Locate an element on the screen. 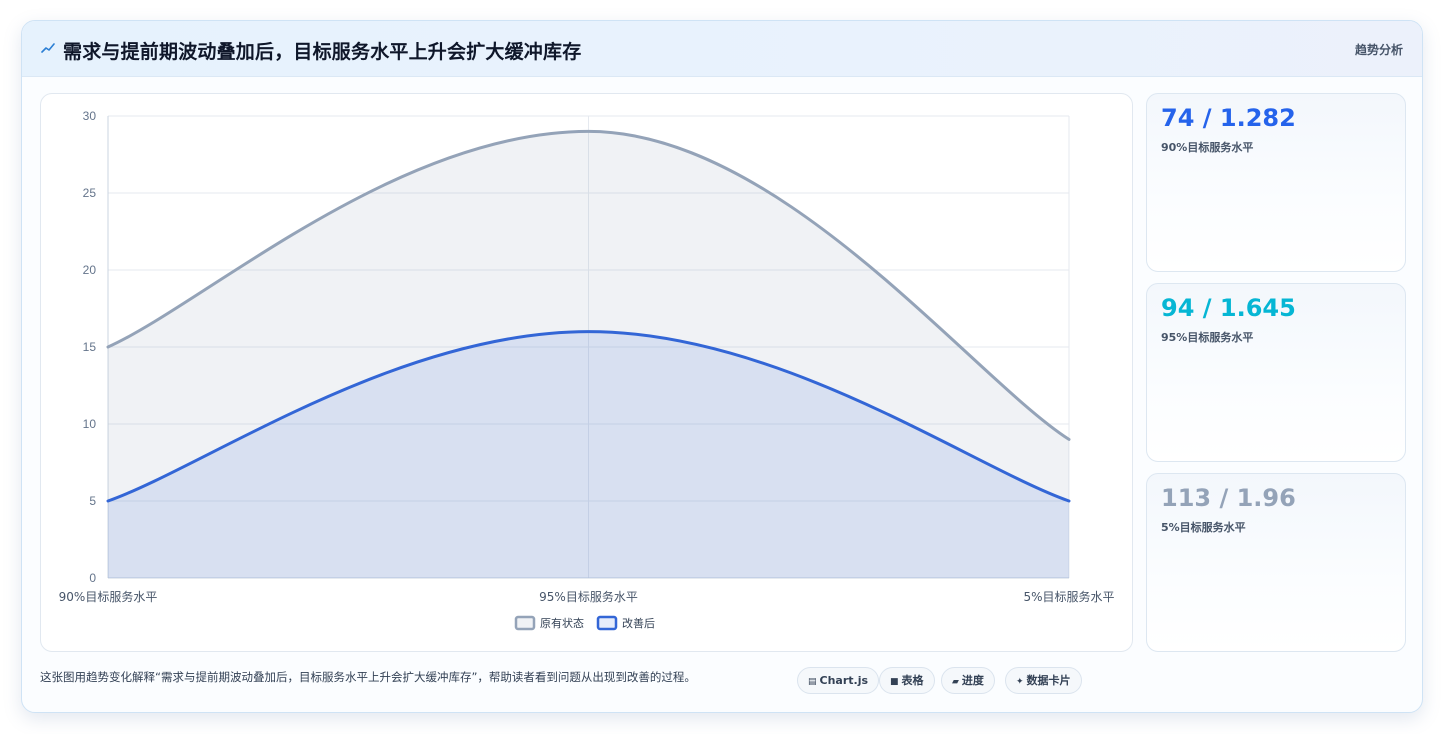  pill-label: Chart.js is located at coordinates (844, 680).